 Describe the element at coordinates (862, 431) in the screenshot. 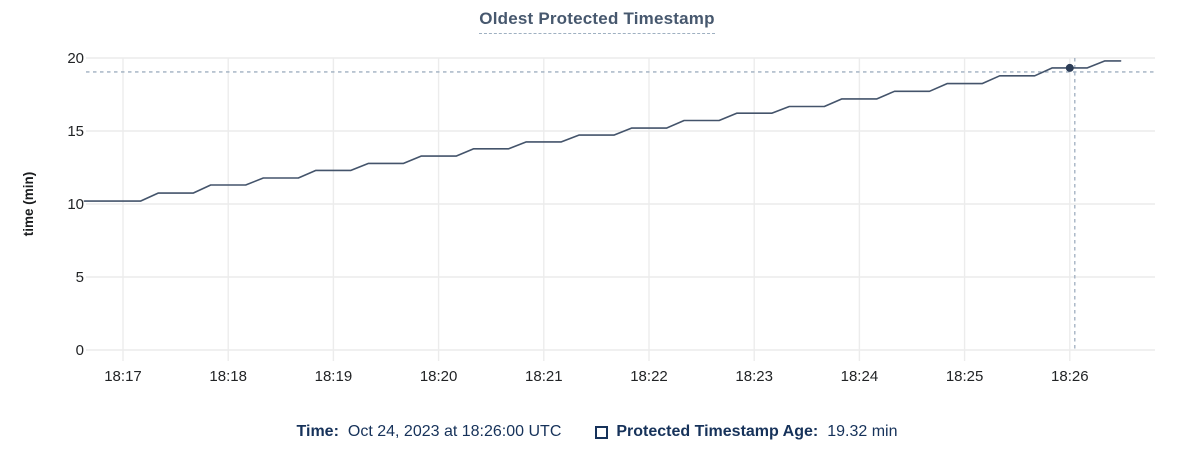

I see `series-value: 19.32 min` at that location.